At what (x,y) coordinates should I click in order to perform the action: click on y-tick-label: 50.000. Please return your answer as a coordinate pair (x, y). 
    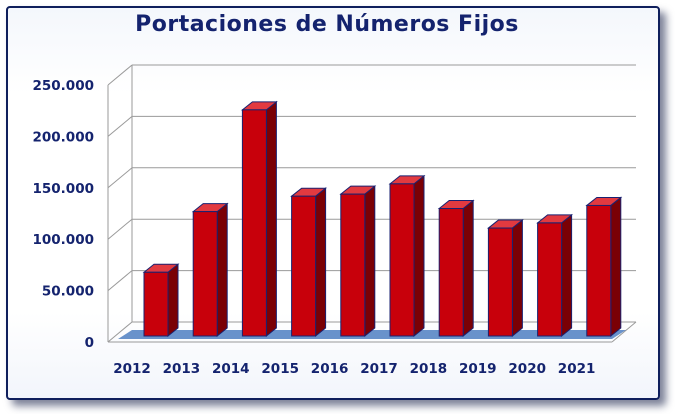
    Looking at the image, I should click on (68, 292).